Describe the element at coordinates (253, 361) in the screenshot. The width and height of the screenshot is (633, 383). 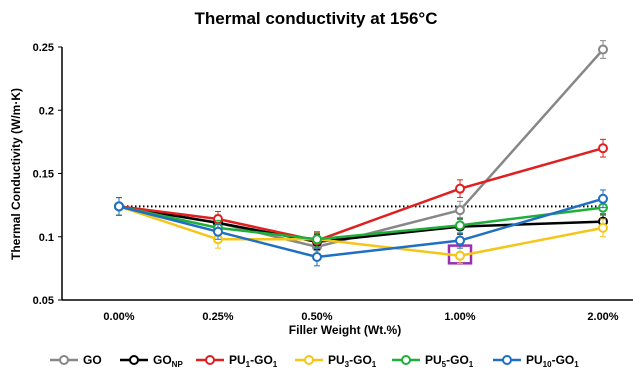
I see `legend-label: PU1-GO1` at that location.